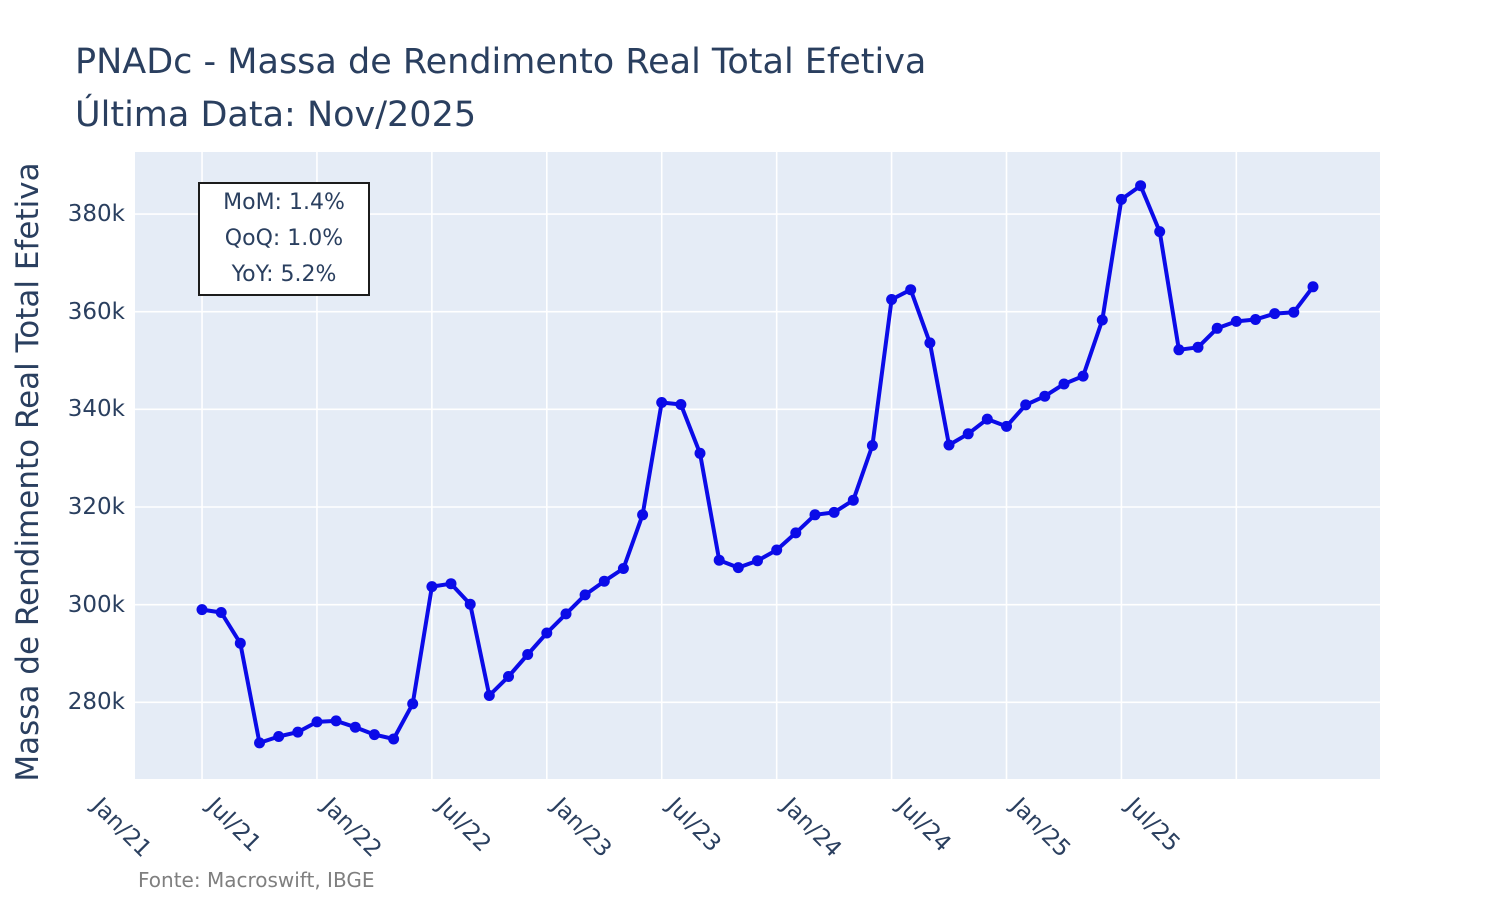  What do you see at coordinates (96, 507) in the screenshot?
I see `y-tick-label-320k: 320k` at bounding box center [96, 507].